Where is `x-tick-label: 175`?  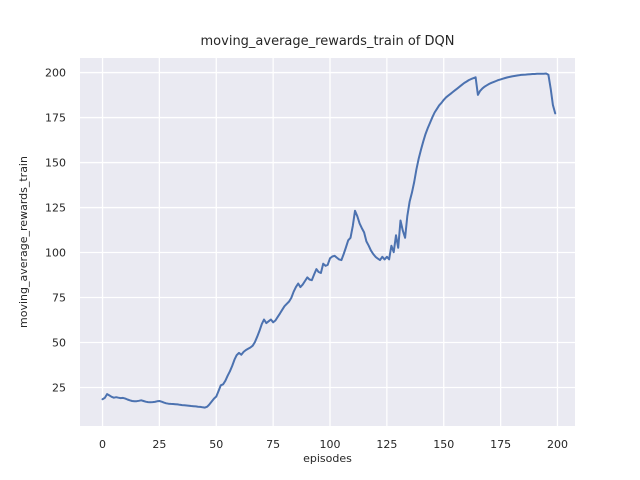 x-tick-label: 175 is located at coordinates (500, 444).